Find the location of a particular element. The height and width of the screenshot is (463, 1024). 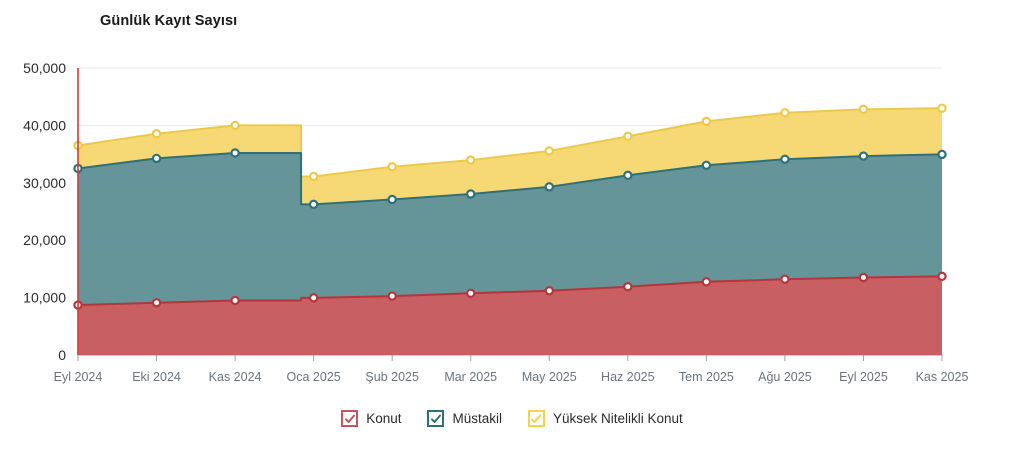

y-axis-tick-label: 10,000 is located at coordinates (44, 298).